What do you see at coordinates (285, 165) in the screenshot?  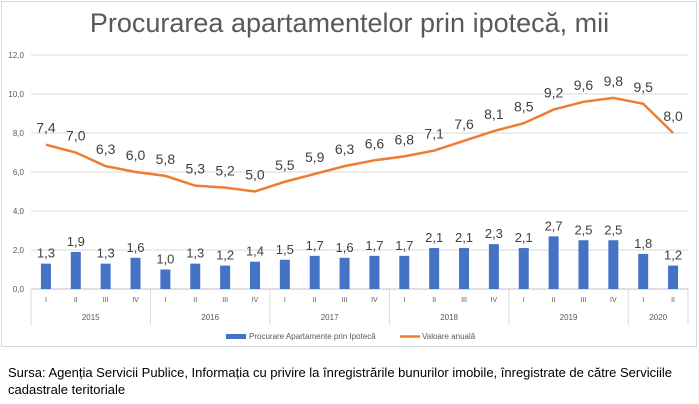 I see `line-data-label: 5,5` at bounding box center [285, 165].